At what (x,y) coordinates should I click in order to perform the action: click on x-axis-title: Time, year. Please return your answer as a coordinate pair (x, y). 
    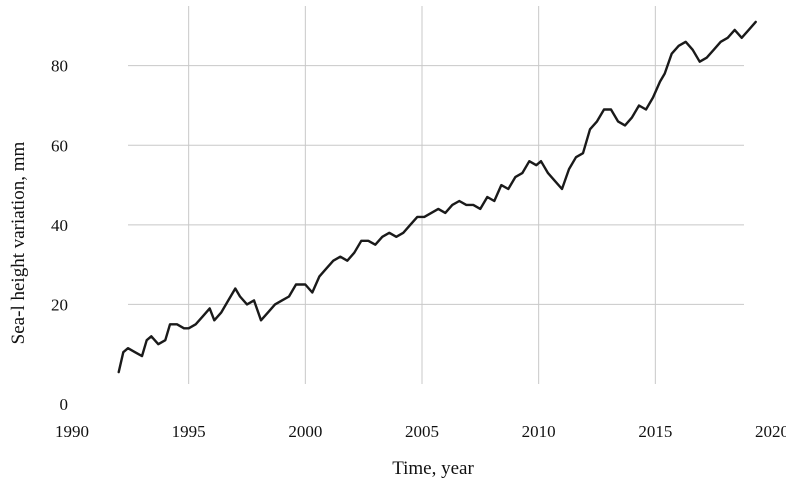
    Looking at the image, I should click on (433, 468).